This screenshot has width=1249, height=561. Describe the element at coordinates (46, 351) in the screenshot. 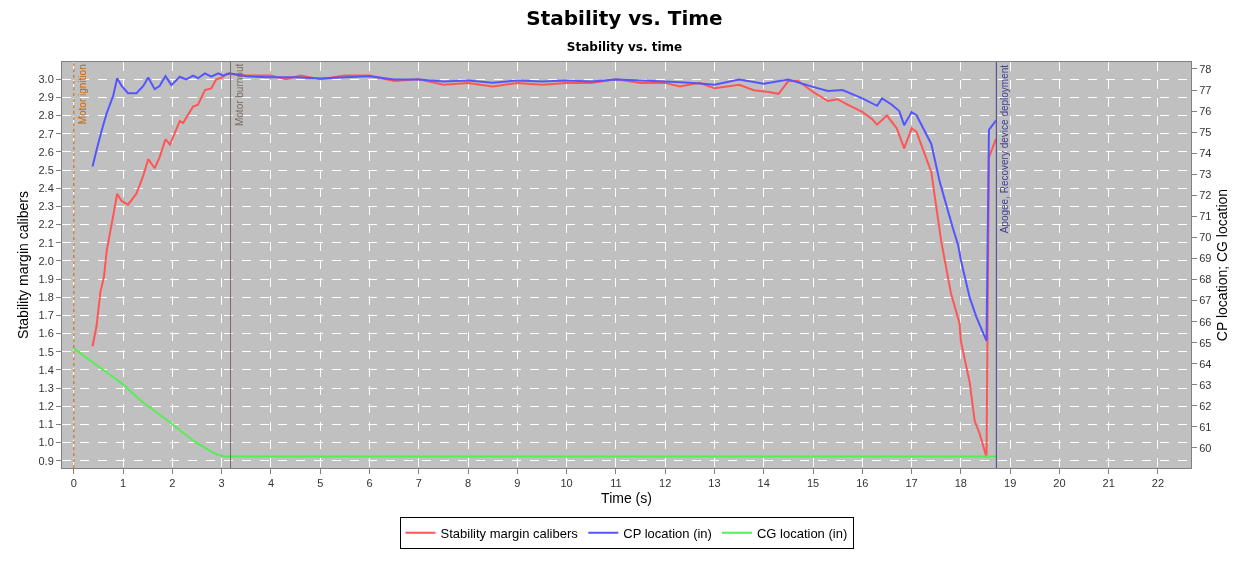

I see `y-tick-label: 1.5` at that location.